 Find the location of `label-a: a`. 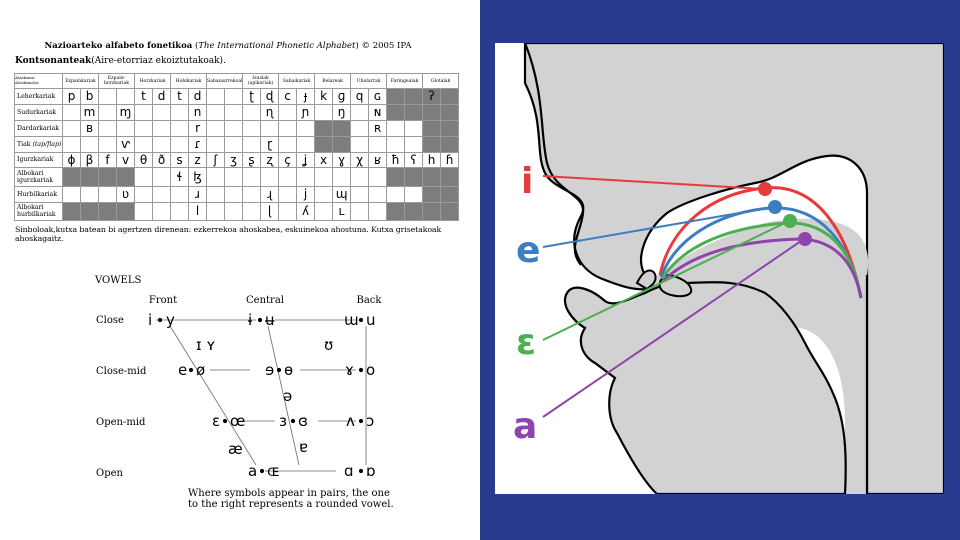

label-a: a is located at coordinates (525, 426).